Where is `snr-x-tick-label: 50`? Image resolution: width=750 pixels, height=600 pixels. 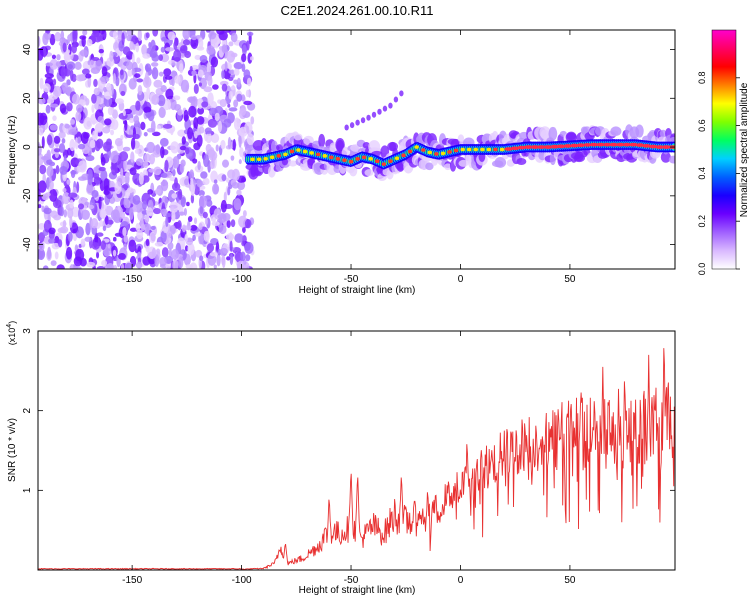 snr-x-tick-label: 50 is located at coordinates (570, 580).